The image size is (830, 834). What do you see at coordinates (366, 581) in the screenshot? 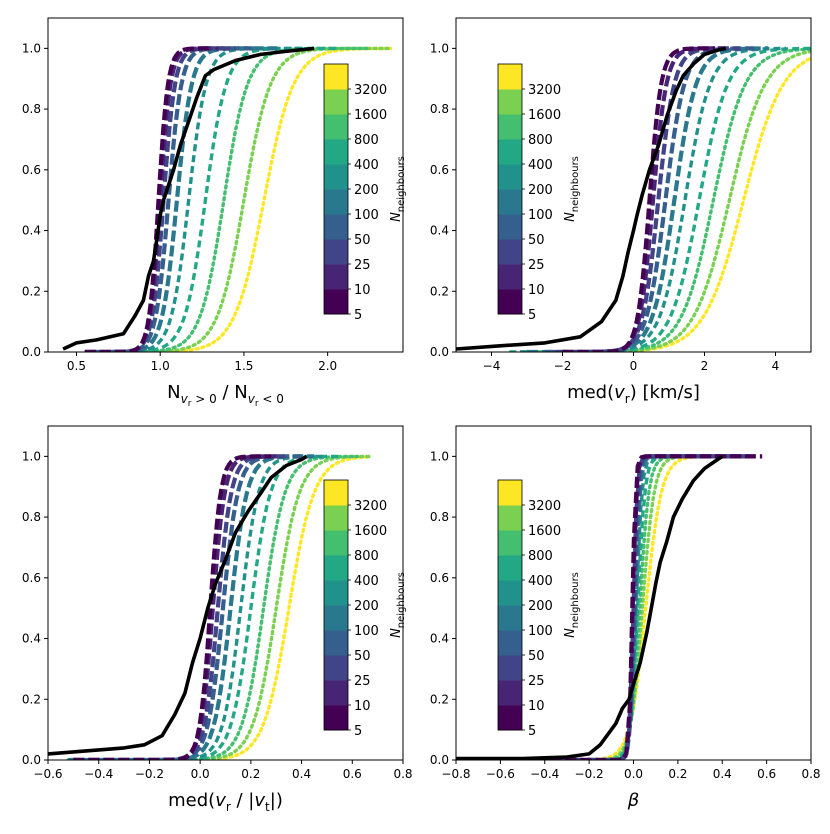
I see `colorbar-tick-label: 400` at bounding box center [366, 581].